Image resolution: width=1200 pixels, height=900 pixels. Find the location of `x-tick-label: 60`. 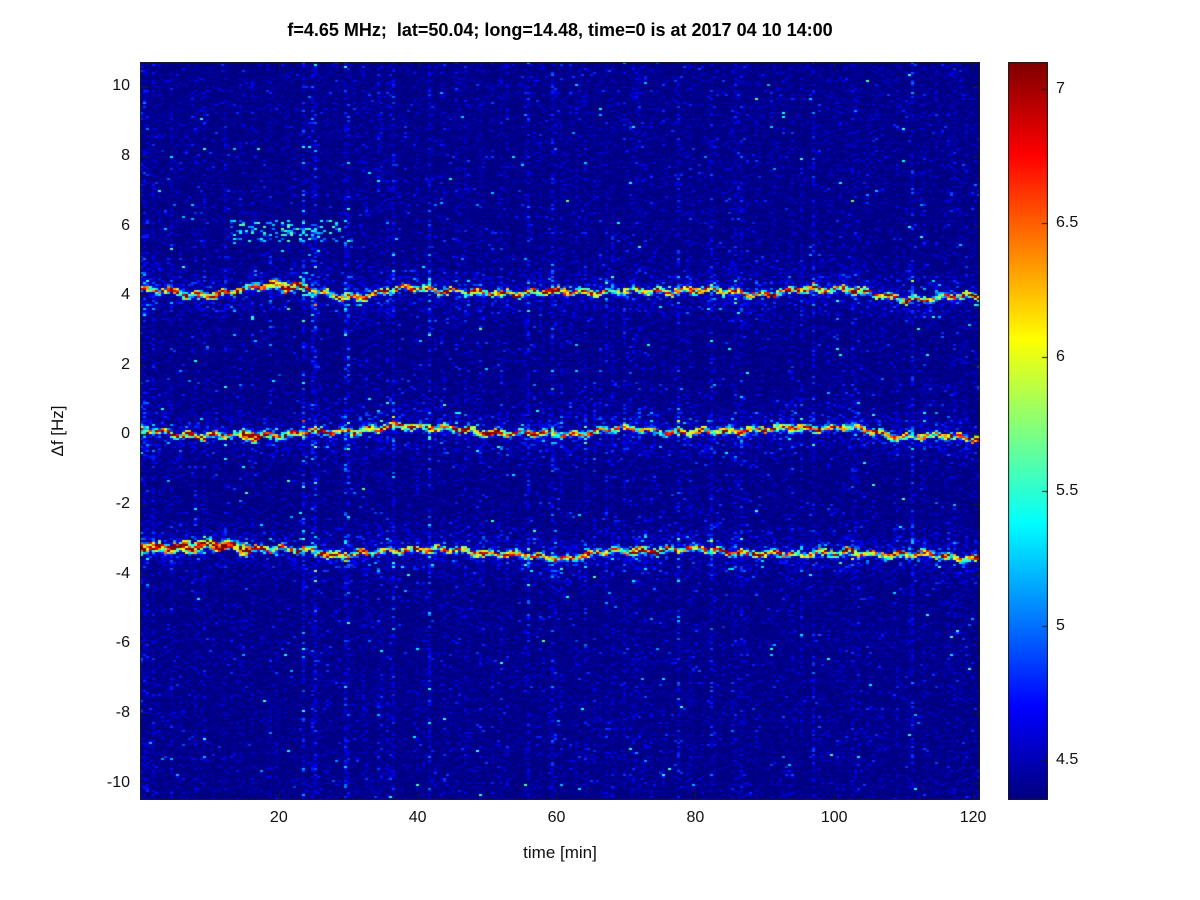

x-tick-label: 60 is located at coordinates (556, 817).